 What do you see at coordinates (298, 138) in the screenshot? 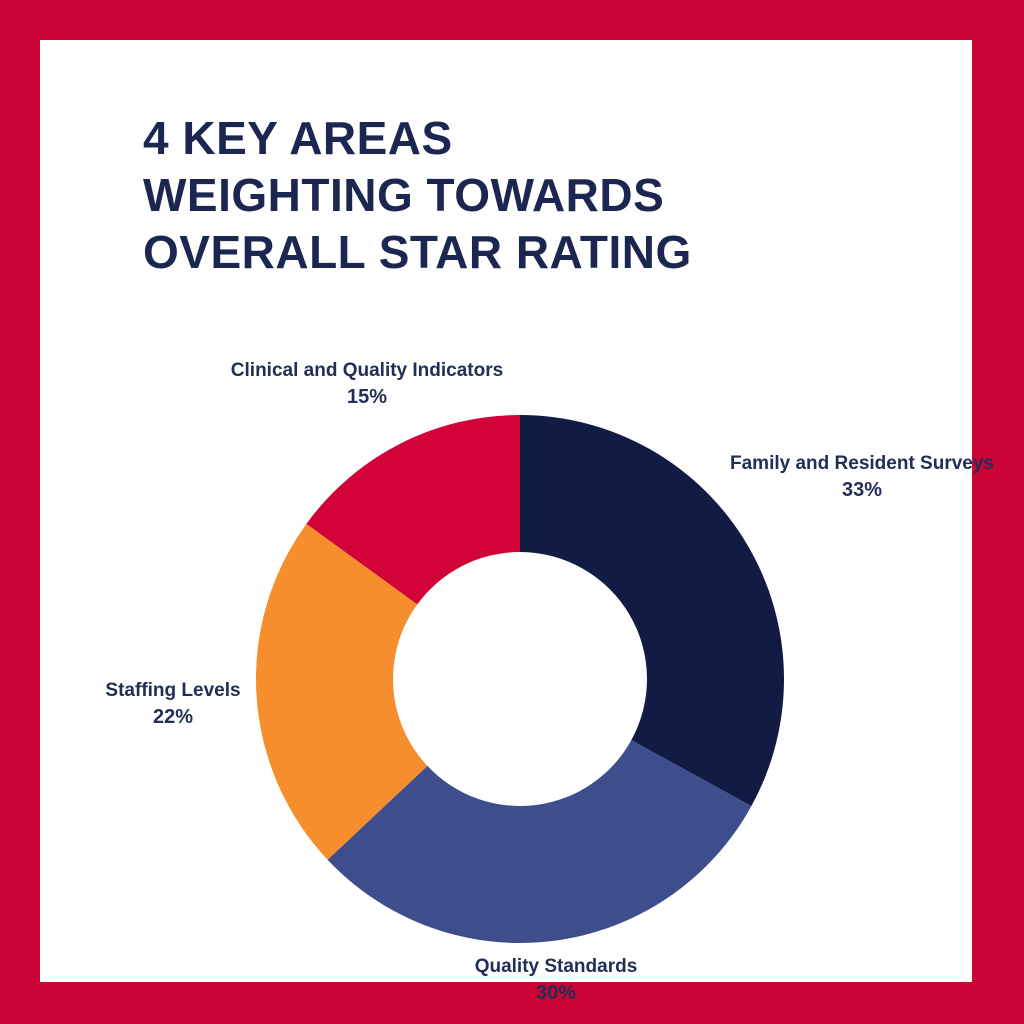
I see `title-line-1: 4 KEY AREAS` at bounding box center [298, 138].